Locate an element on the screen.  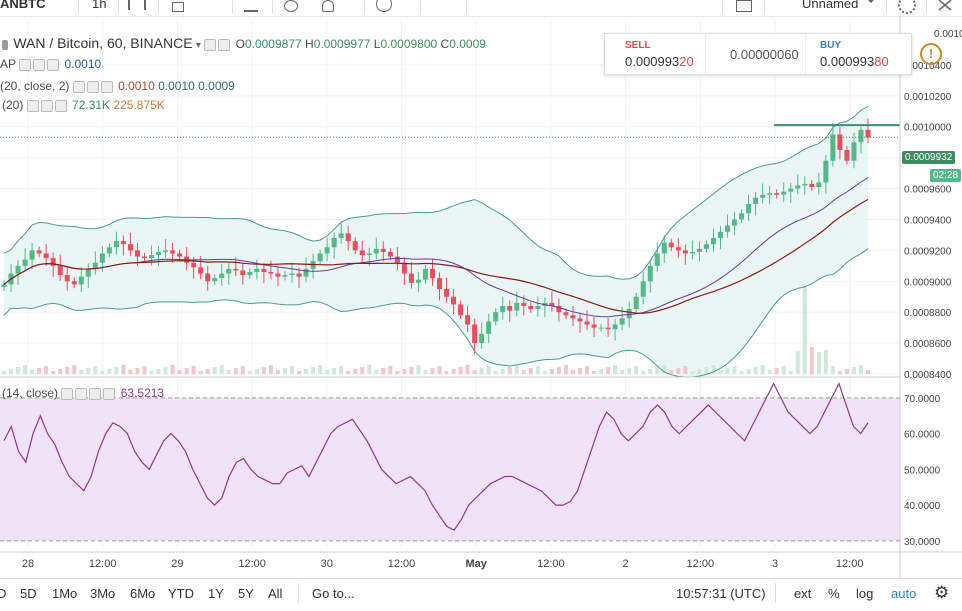
clock-timezone: 10:57:31 (UTC) is located at coordinates (721, 593).